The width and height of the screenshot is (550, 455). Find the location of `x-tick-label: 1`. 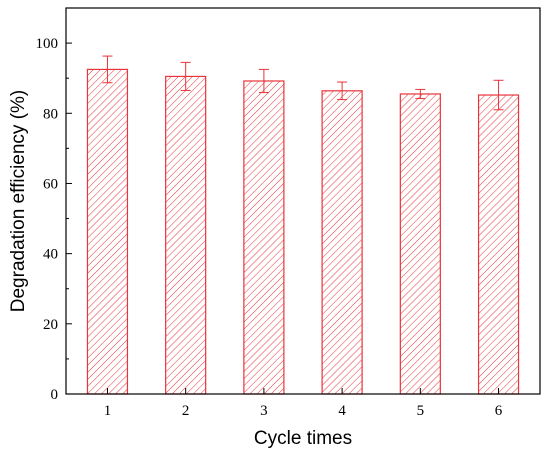

x-tick-label: 1 is located at coordinates (108, 411).